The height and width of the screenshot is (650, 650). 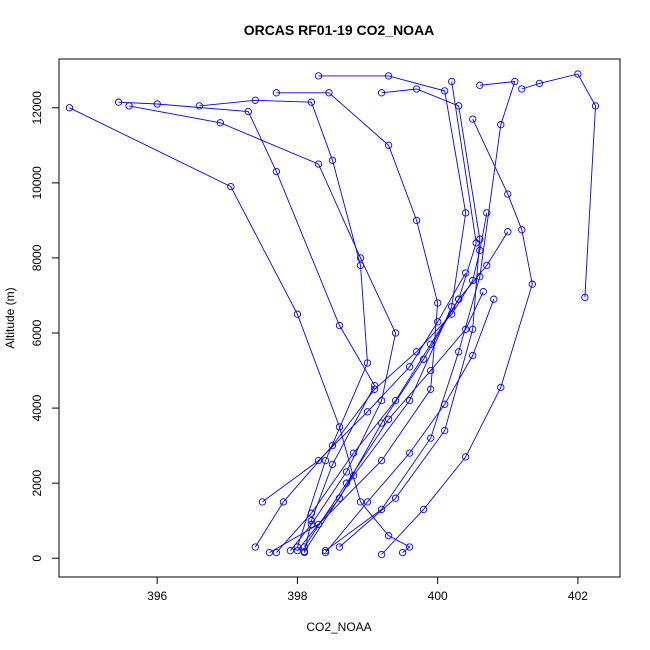 What do you see at coordinates (338, 627) in the screenshot?
I see `x-axis-label: CO2_NOAA` at bounding box center [338, 627].